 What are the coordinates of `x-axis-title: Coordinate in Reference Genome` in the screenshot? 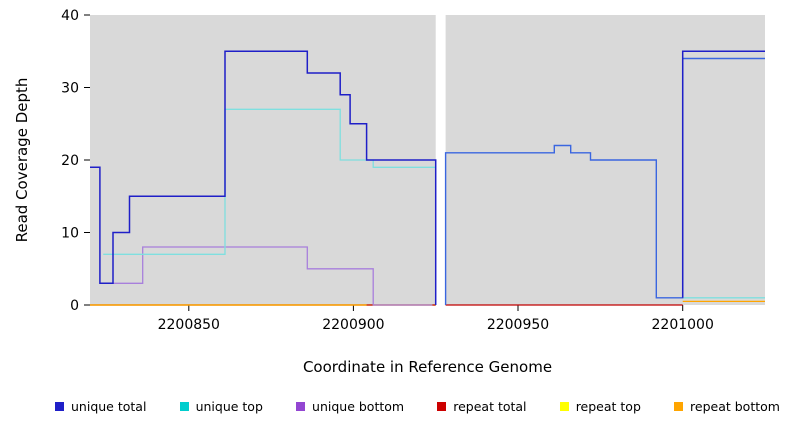 It's located at (427, 367).